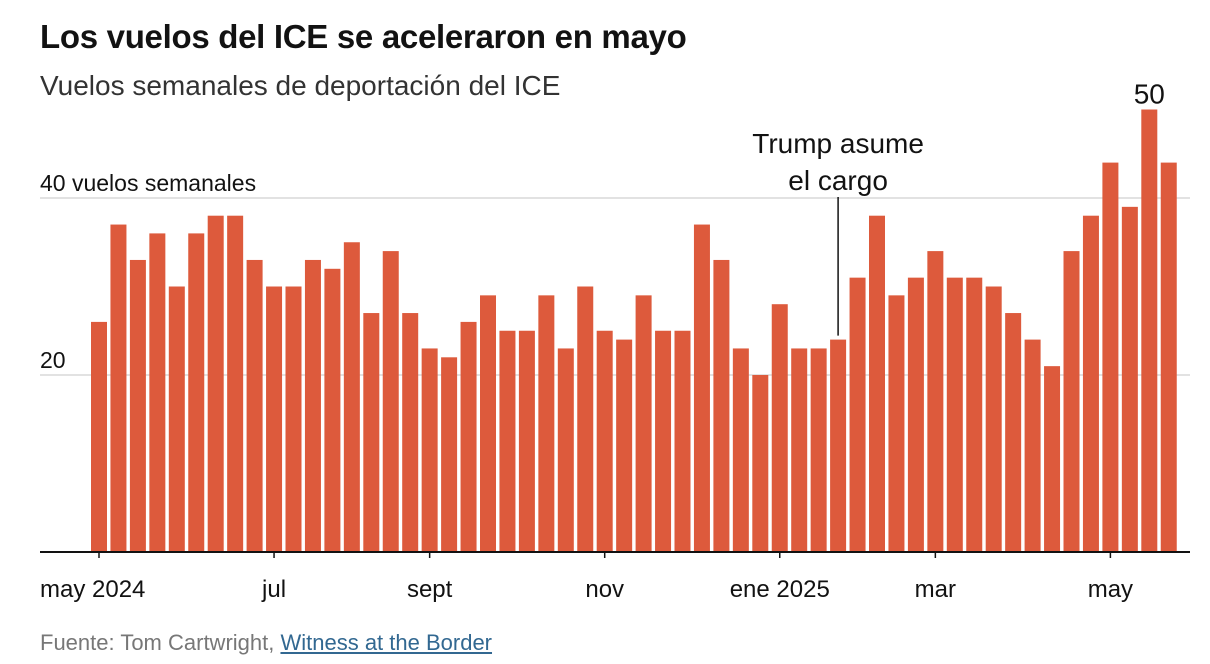  Describe the element at coordinates (838, 143) in the screenshot. I see `annotation-text: Trump asume` at that location.